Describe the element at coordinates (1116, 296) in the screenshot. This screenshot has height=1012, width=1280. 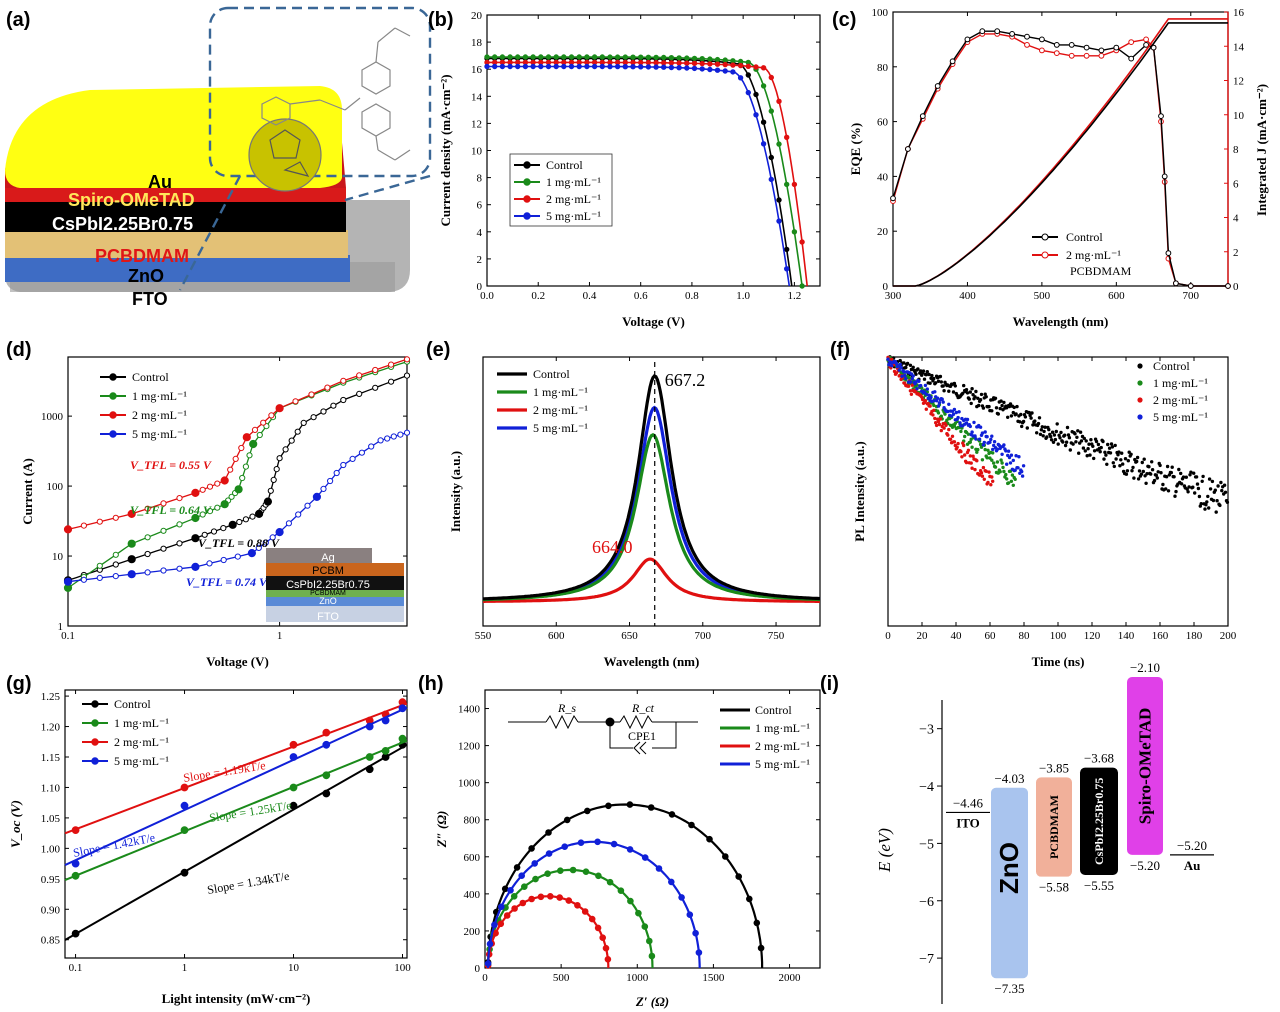
I see `x-tick-label: 600` at that location.